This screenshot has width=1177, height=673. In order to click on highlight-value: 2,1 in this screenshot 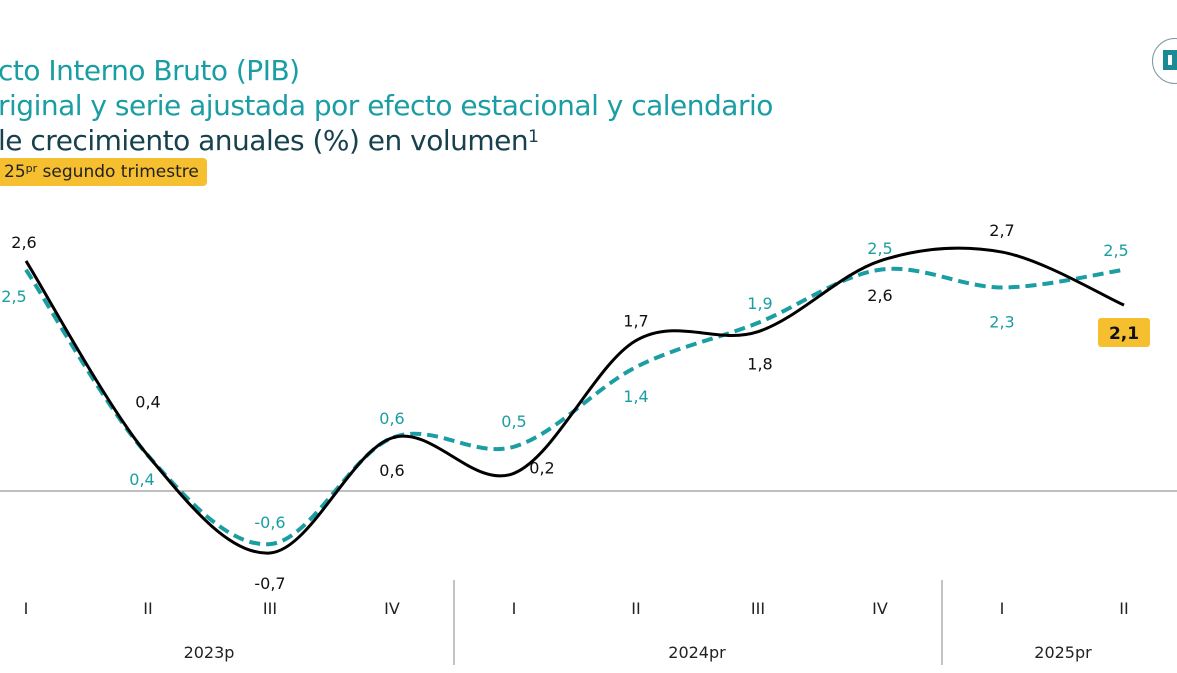, I will do `click(1124, 334)`.